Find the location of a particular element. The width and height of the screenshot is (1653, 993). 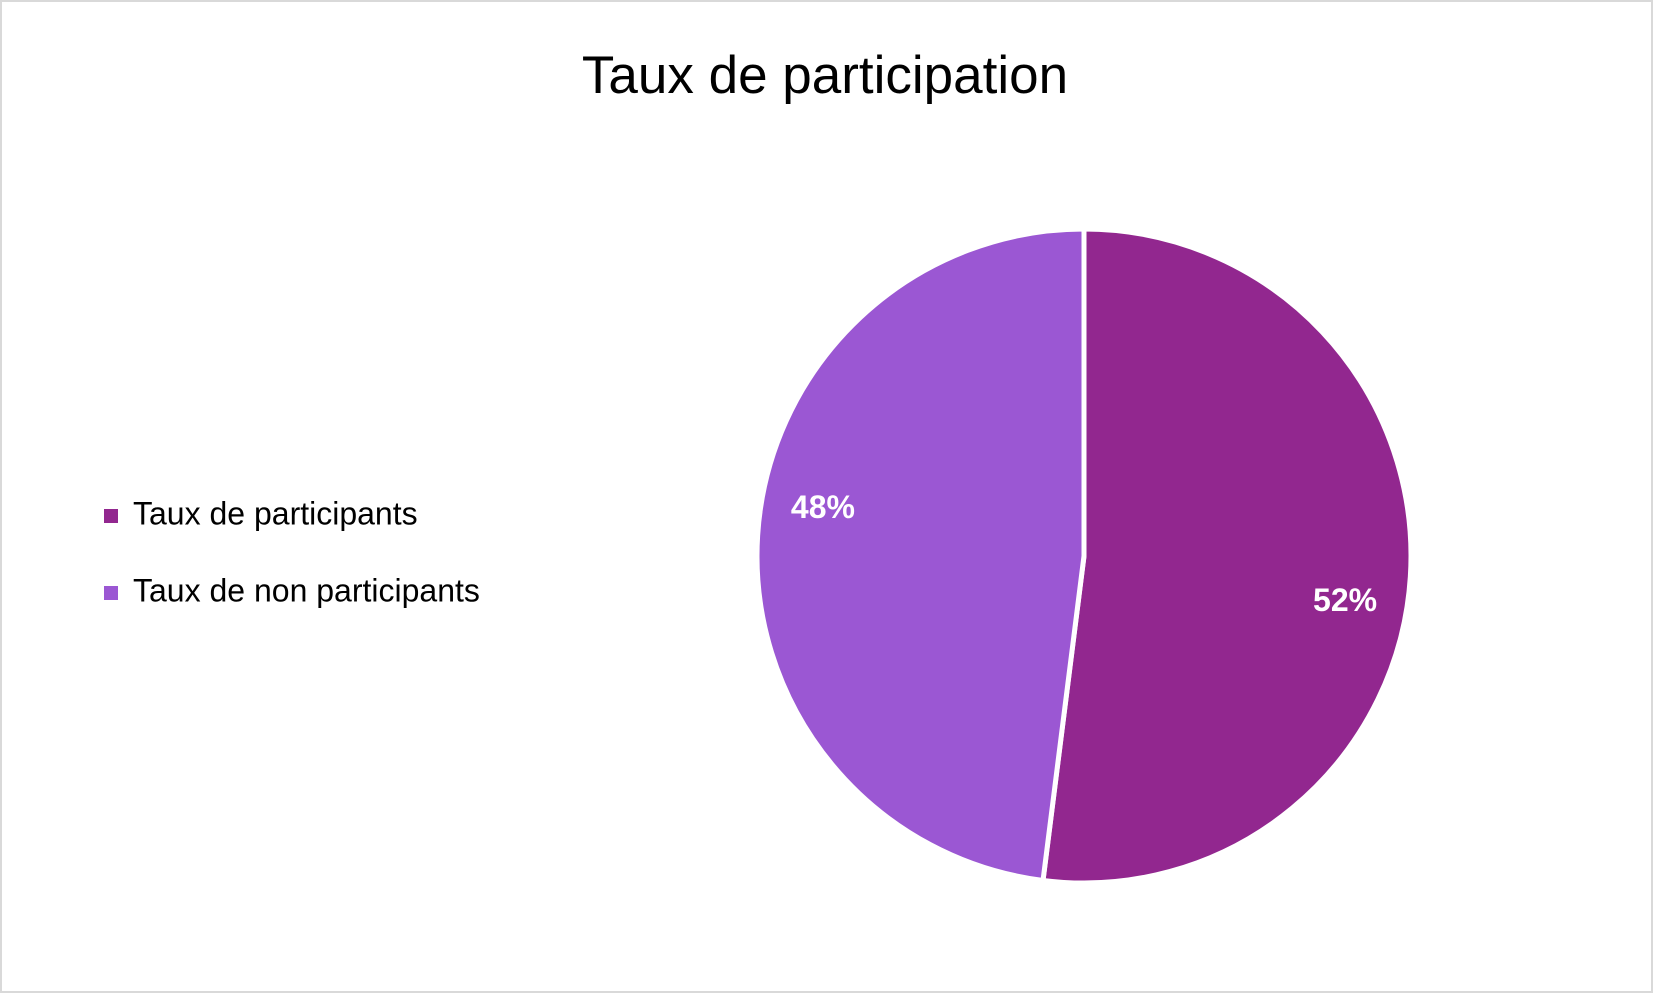

legend-label: Taux de non participants is located at coordinates (306, 590).